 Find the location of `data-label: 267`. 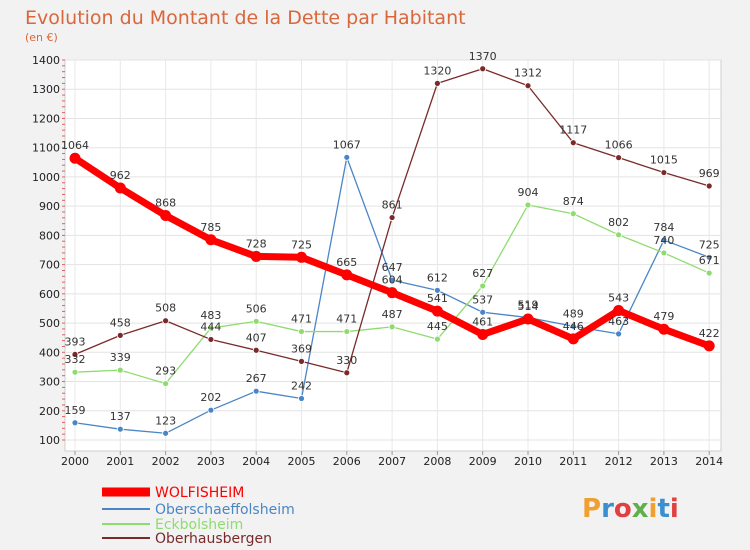

data-label: 267 is located at coordinates (256, 378).